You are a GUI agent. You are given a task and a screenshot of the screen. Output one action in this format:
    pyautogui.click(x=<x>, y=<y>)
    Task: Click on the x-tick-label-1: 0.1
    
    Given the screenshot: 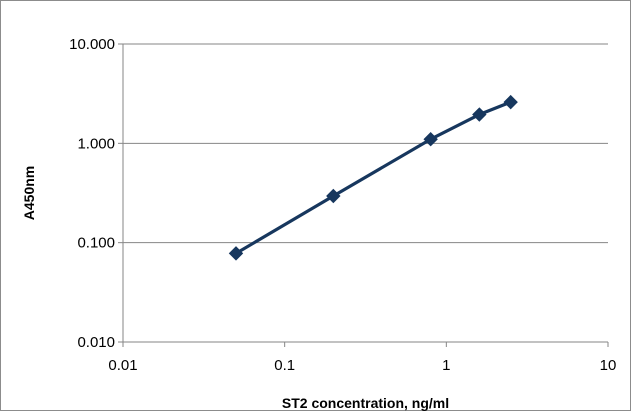 What is the action you would take?
    pyautogui.click(x=284, y=365)
    